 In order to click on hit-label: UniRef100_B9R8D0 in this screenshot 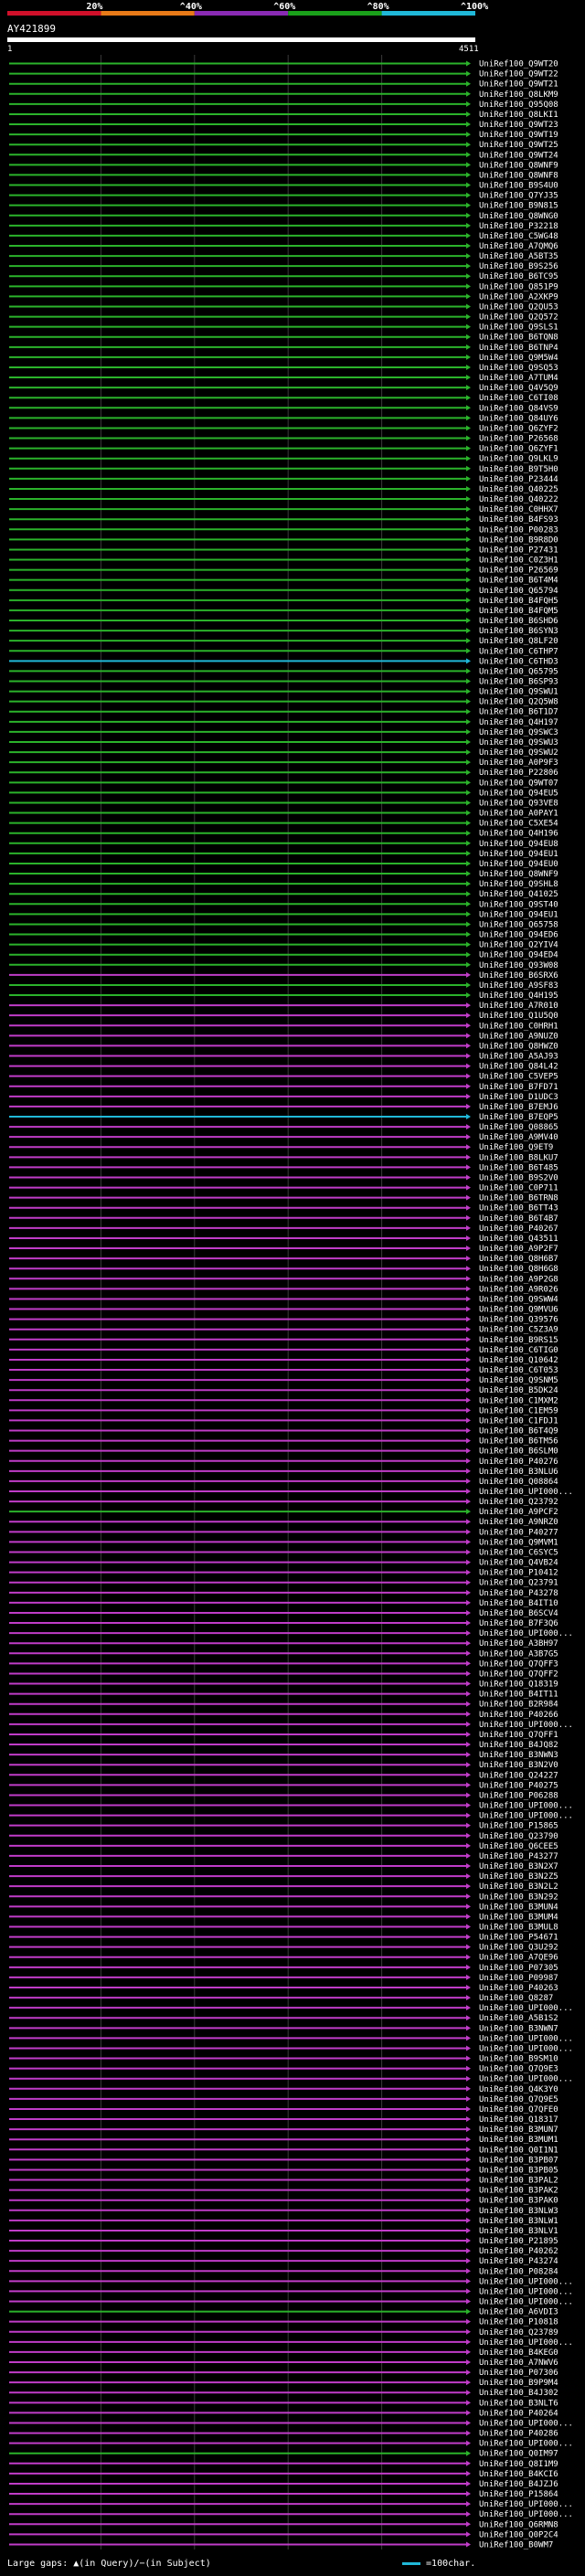, I will do `click(518, 540)`.